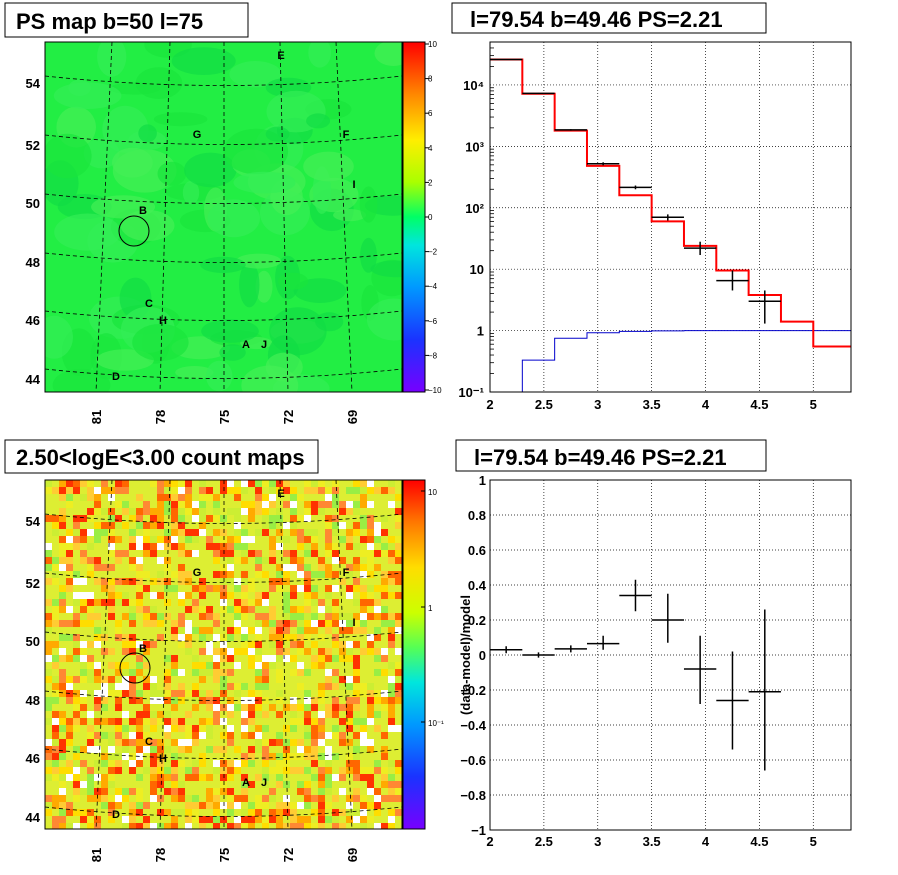 Image resolution: width=898 pixels, height=875 pixels. I want to click on residual-y-tick-label: −0.2, so click(473, 690).